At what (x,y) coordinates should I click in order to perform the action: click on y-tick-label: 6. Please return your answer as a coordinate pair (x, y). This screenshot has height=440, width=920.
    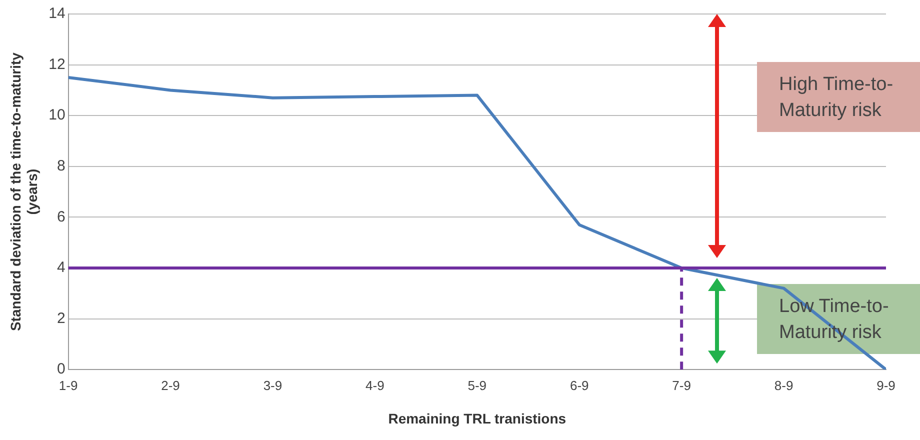
    Looking at the image, I should click on (61, 217).